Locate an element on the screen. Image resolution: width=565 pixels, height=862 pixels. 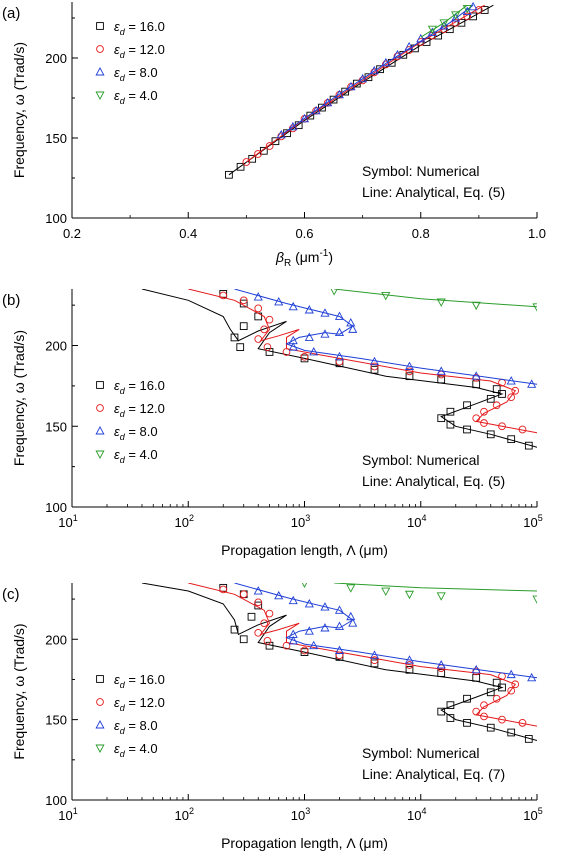
legend-label-value: = 16.0 is located at coordinates (145, 679).